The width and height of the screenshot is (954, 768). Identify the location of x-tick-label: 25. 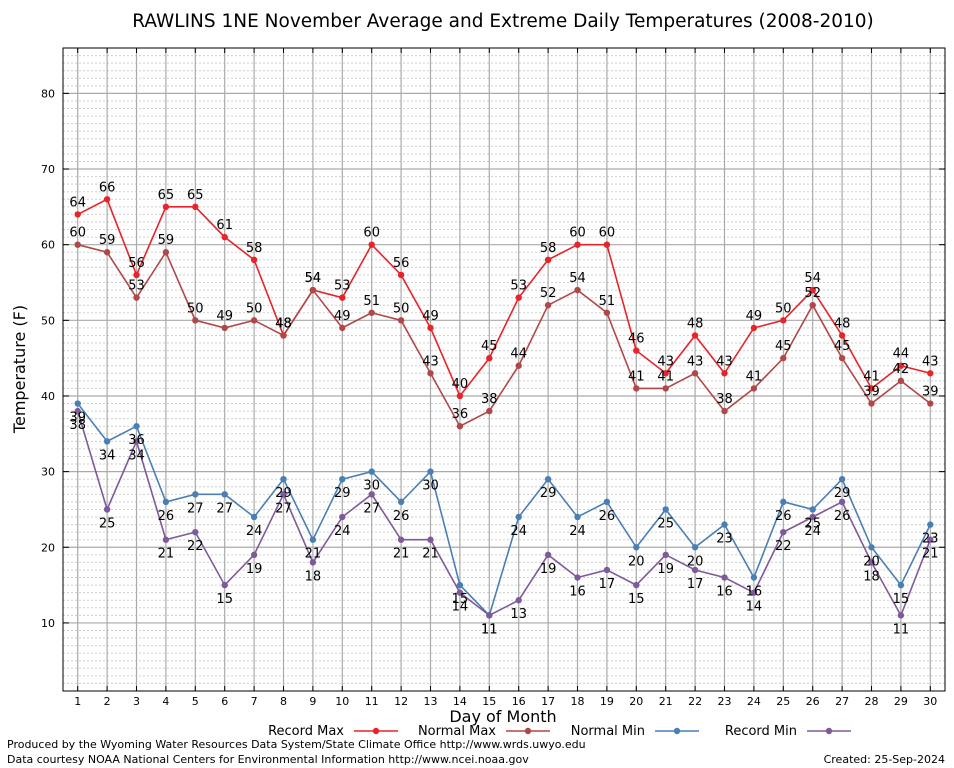
(783, 701).